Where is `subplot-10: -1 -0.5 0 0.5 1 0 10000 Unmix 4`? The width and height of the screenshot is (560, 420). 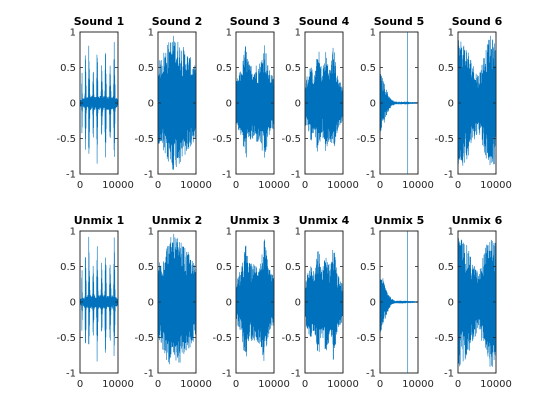 subplot-10: -1 -0.5 0 0.5 1 0 10000 Unmix 4 is located at coordinates (319, 302).